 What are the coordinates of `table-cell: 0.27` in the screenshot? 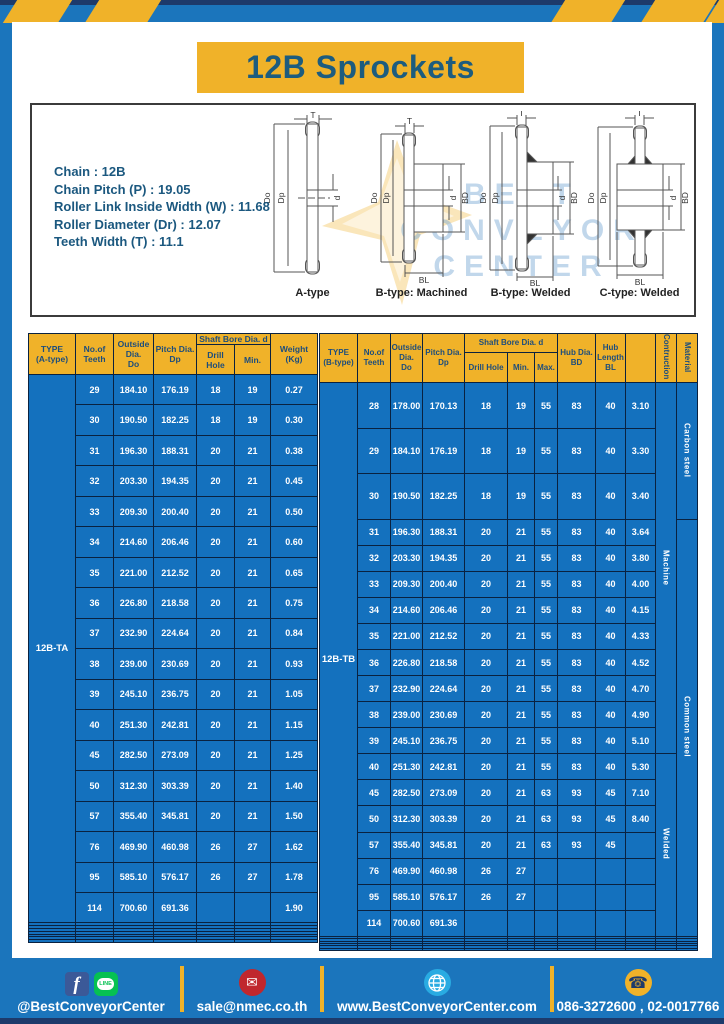 It's located at (294, 389).